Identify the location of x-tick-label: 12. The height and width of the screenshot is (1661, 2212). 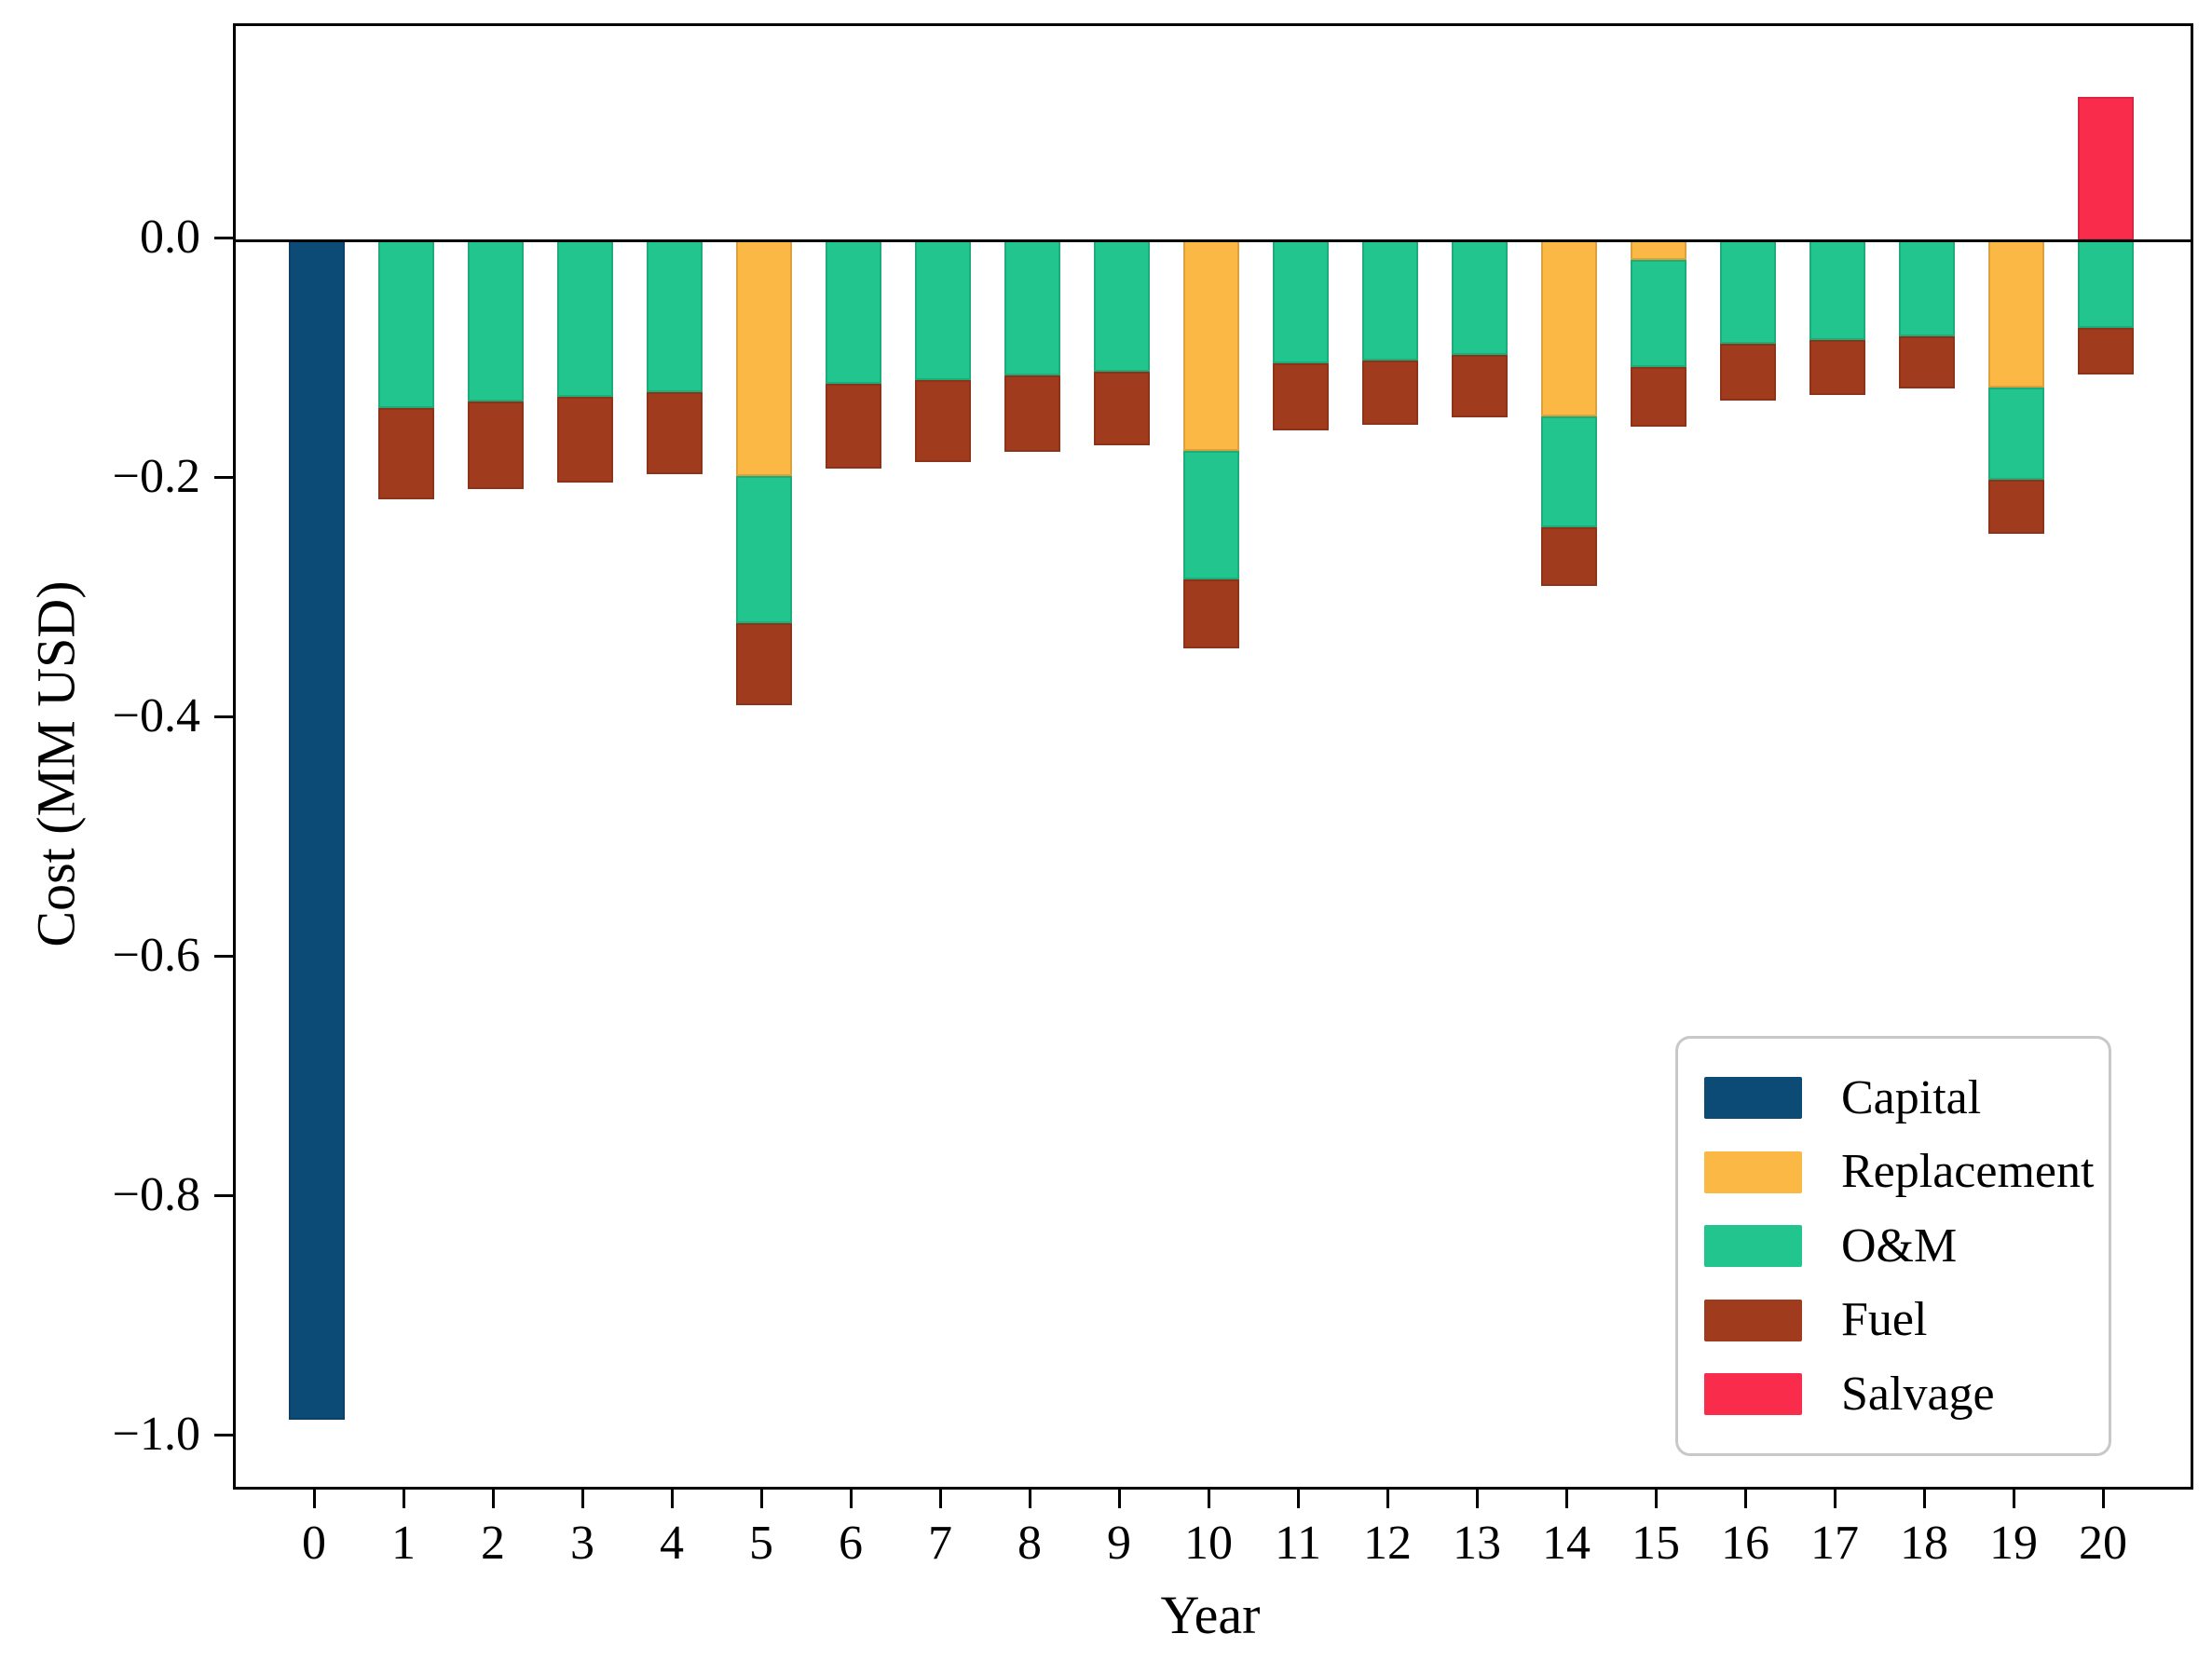
(1387, 1543).